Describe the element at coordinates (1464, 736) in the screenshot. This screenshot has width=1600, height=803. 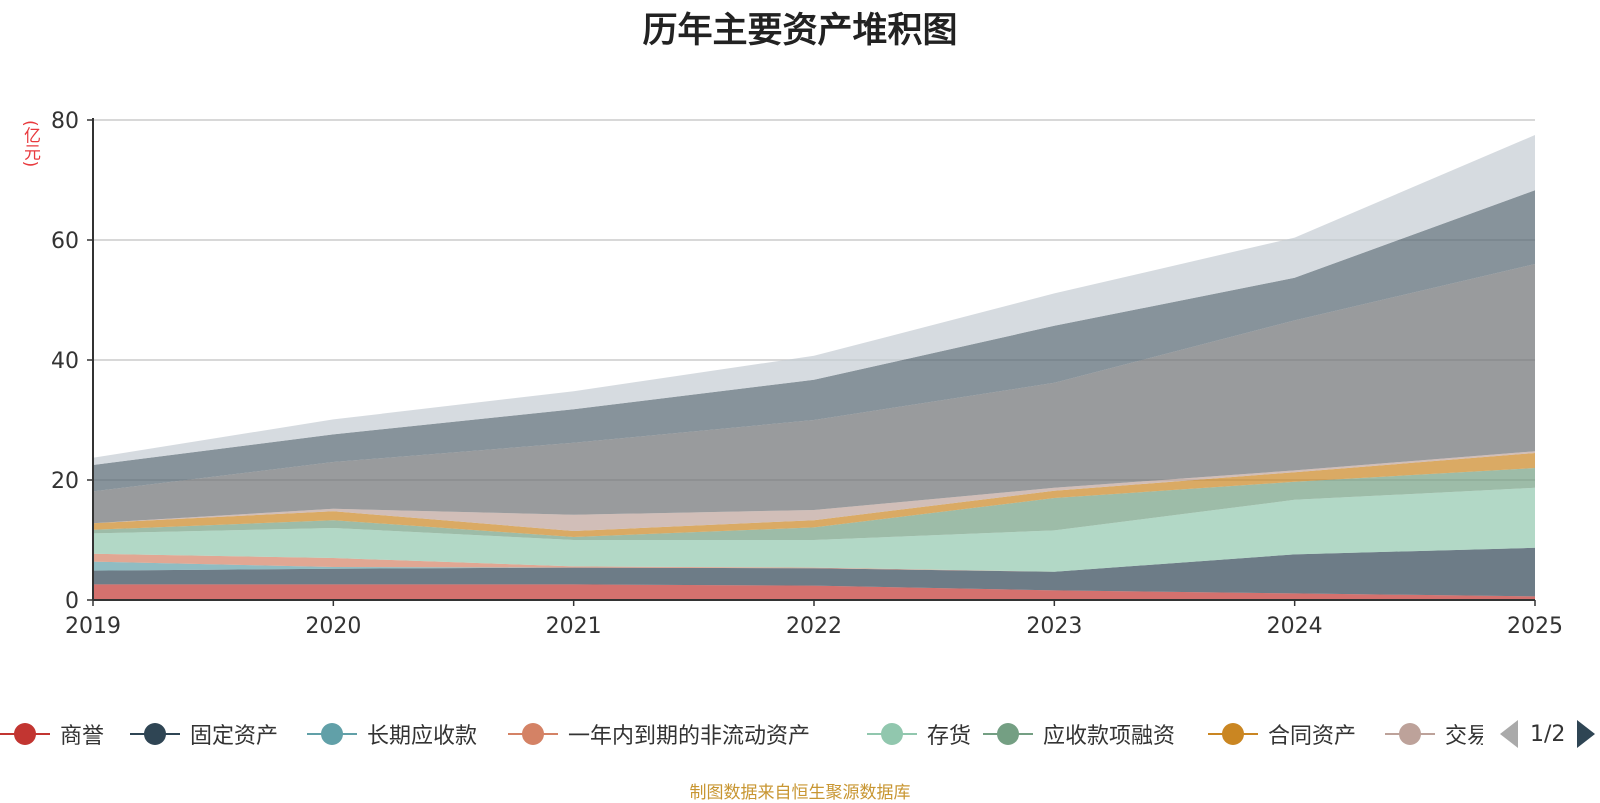
I see `legend-label: 交易性金融资产` at that location.